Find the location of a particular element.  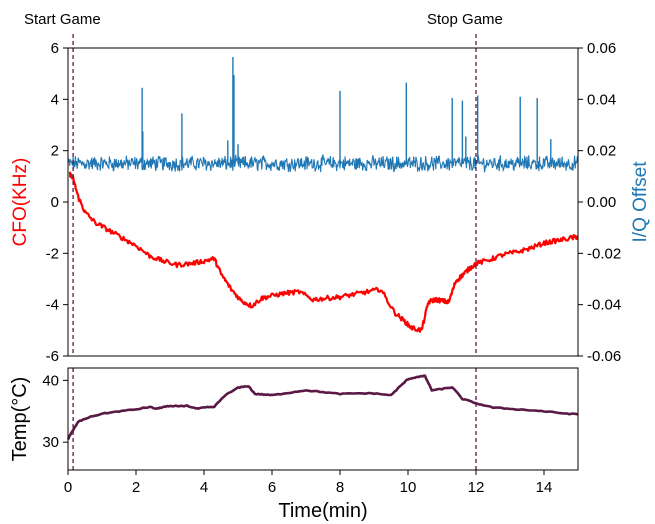

cfo-tick-label: -2 is located at coordinates (52, 253).